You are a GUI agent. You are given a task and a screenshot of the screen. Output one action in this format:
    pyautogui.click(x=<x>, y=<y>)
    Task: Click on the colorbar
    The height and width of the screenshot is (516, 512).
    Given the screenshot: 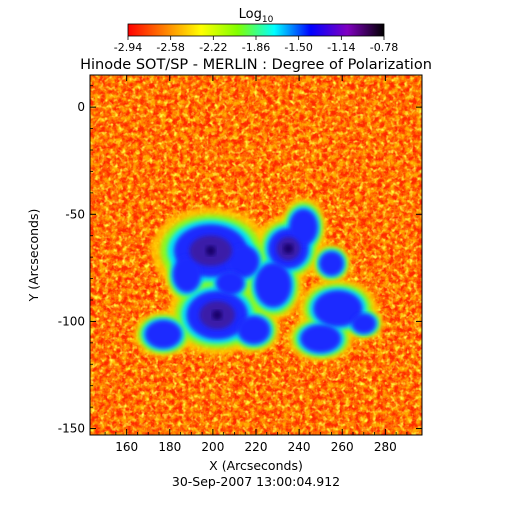 What is the action you would take?
    pyautogui.click(x=256, y=30)
    